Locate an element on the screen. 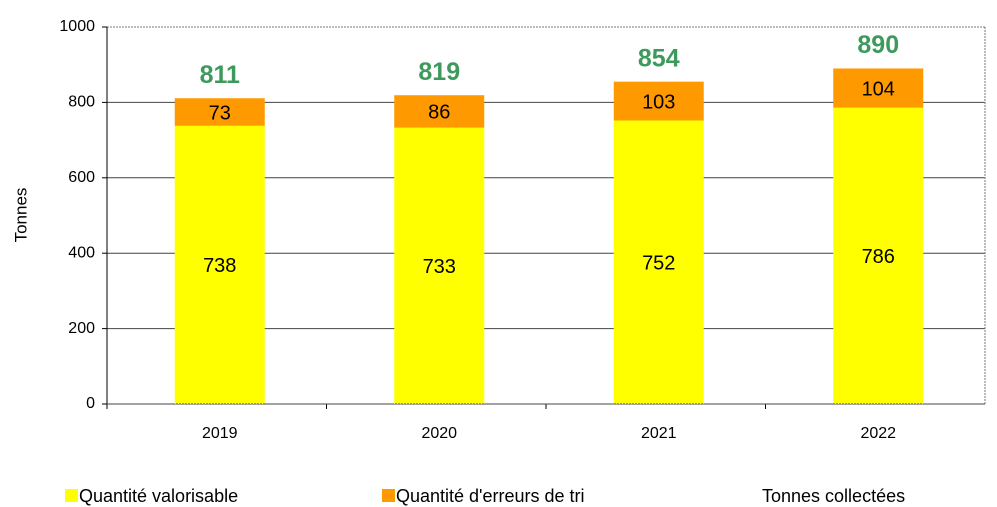 The height and width of the screenshot is (507, 997). data-label: 103 is located at coordinates (658, 102).